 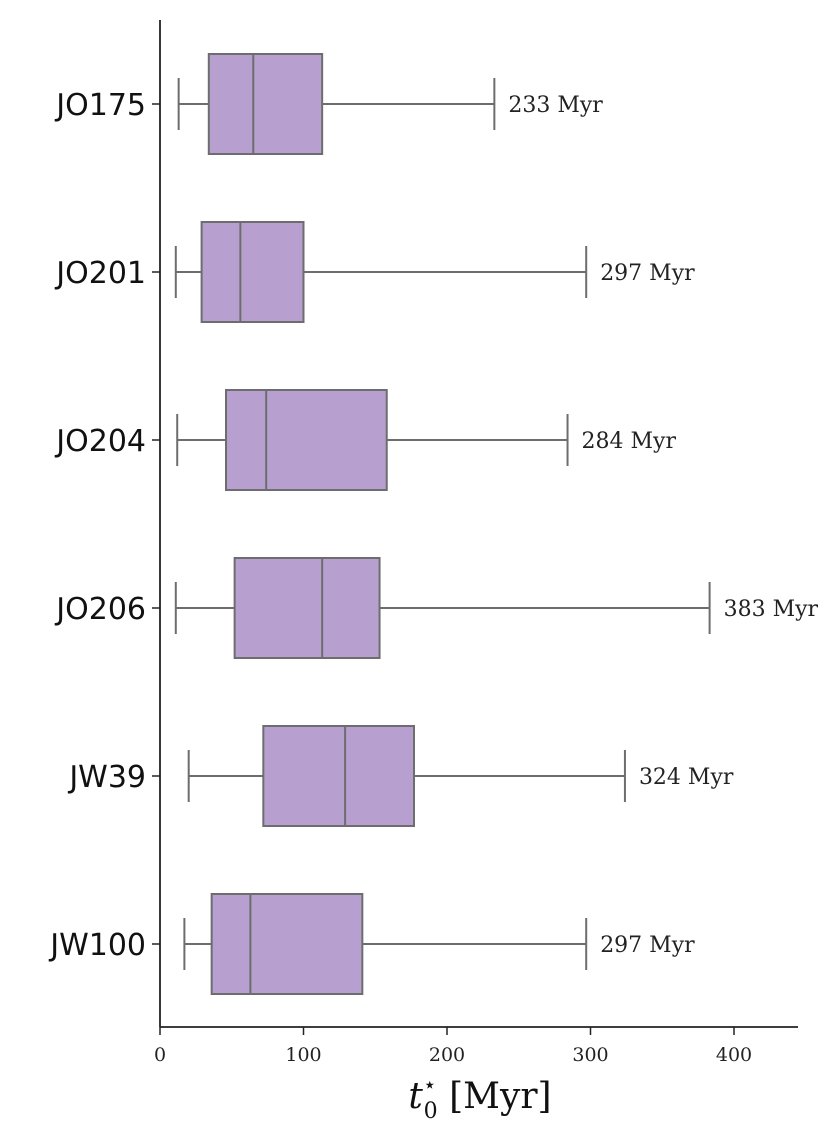 I want to click on x-label-subscript: 0, so click(x=431, y=1111).